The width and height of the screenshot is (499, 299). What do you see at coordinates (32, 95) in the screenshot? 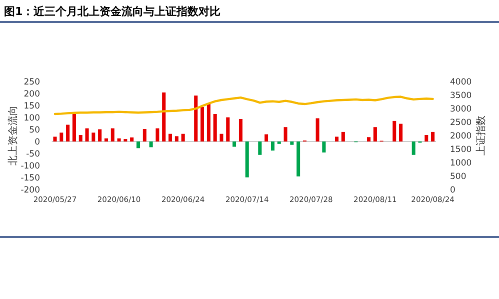
I see `y-tick-label: 200` at bounding box center [32, 95].